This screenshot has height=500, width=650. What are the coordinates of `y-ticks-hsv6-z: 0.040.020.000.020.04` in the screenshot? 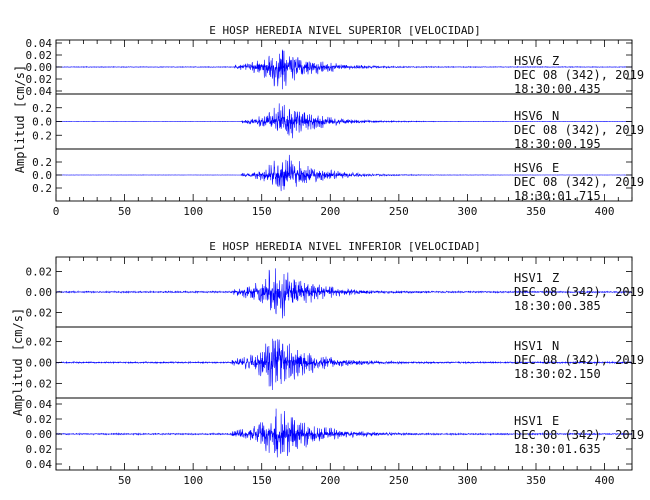 It's located at (329, 67).